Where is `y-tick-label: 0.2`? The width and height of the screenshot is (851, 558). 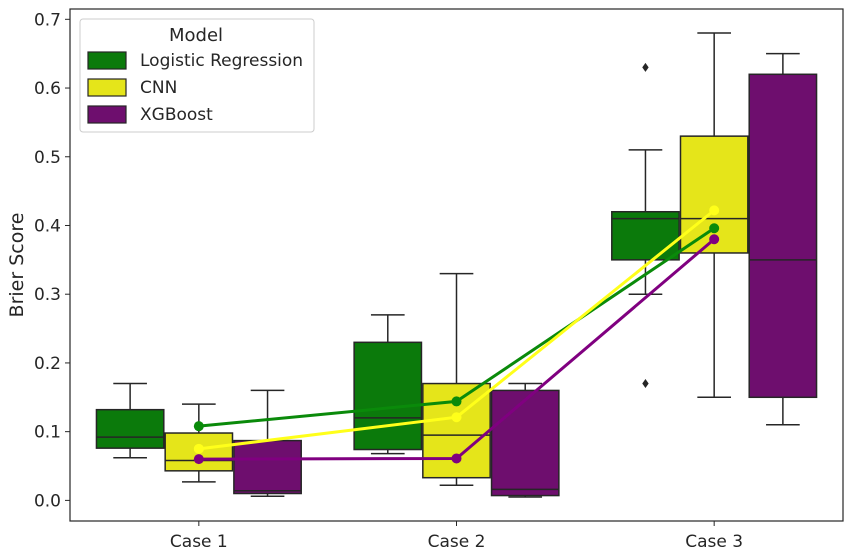
y-tick-label: 0.2 is located at coordinates (47, 364).